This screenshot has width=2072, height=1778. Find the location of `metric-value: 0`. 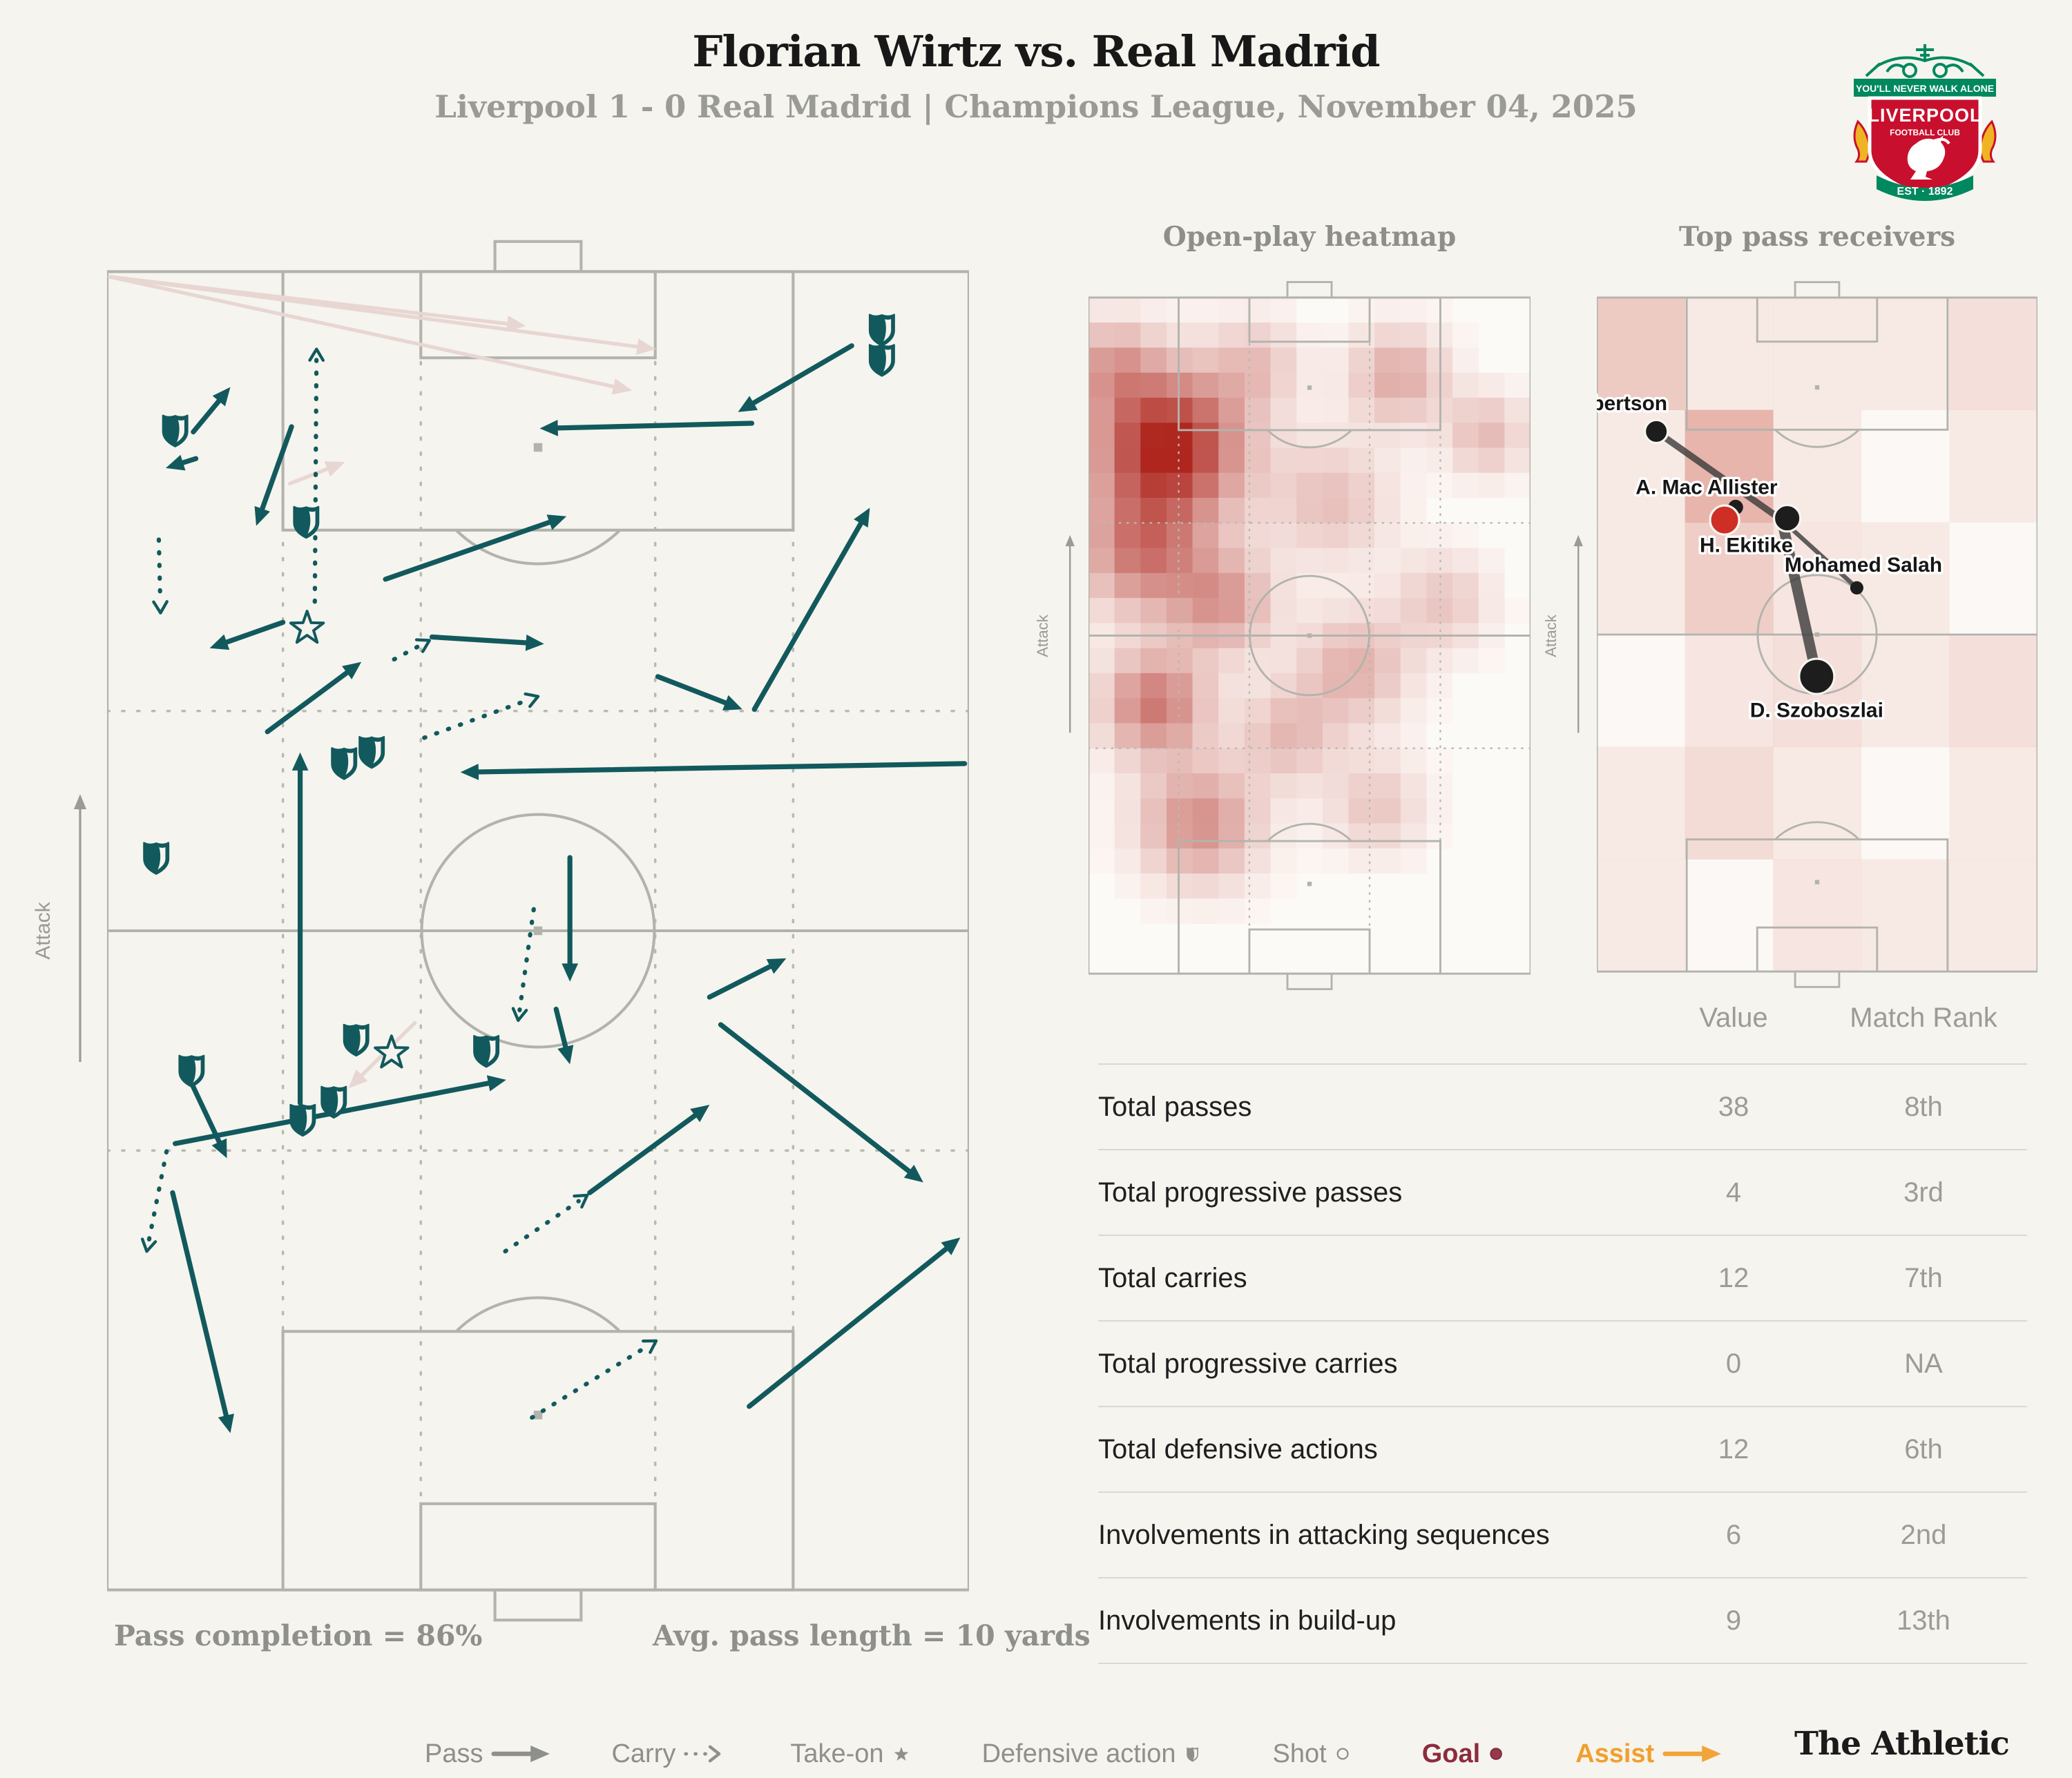

metric-value: 0 is located at coordinates (1733, 1364).